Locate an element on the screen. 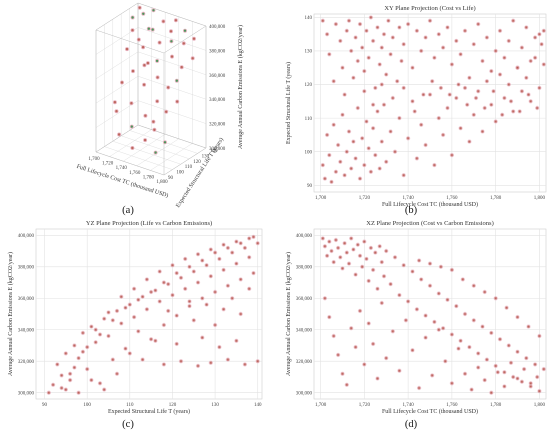 This screenshot has width=550, height=433. z-tick-label: 400,000 is located at coordinates (217, 27).